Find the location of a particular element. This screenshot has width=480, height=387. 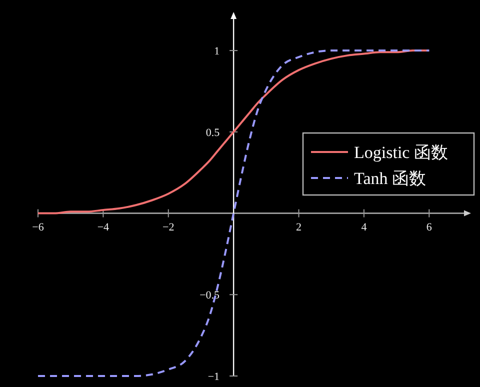

x-tick-label: −6 is located at coordinates (38, 227).